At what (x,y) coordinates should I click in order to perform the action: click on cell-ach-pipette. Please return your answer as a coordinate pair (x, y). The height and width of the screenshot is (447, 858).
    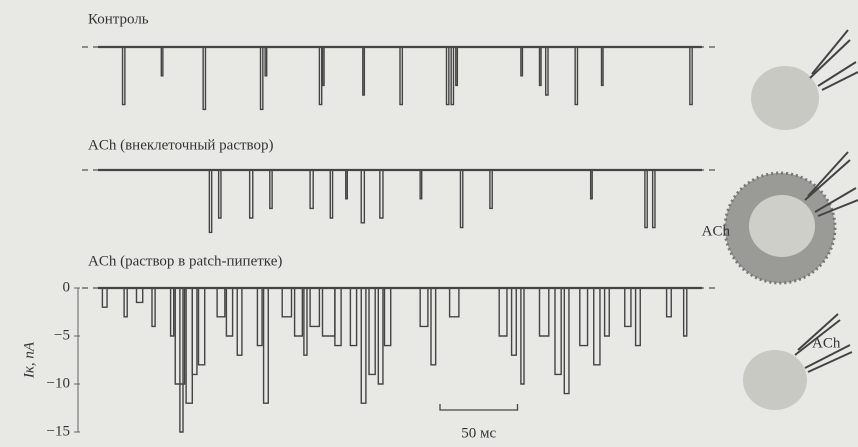
    Looking at the image, I should click on (798, 361).